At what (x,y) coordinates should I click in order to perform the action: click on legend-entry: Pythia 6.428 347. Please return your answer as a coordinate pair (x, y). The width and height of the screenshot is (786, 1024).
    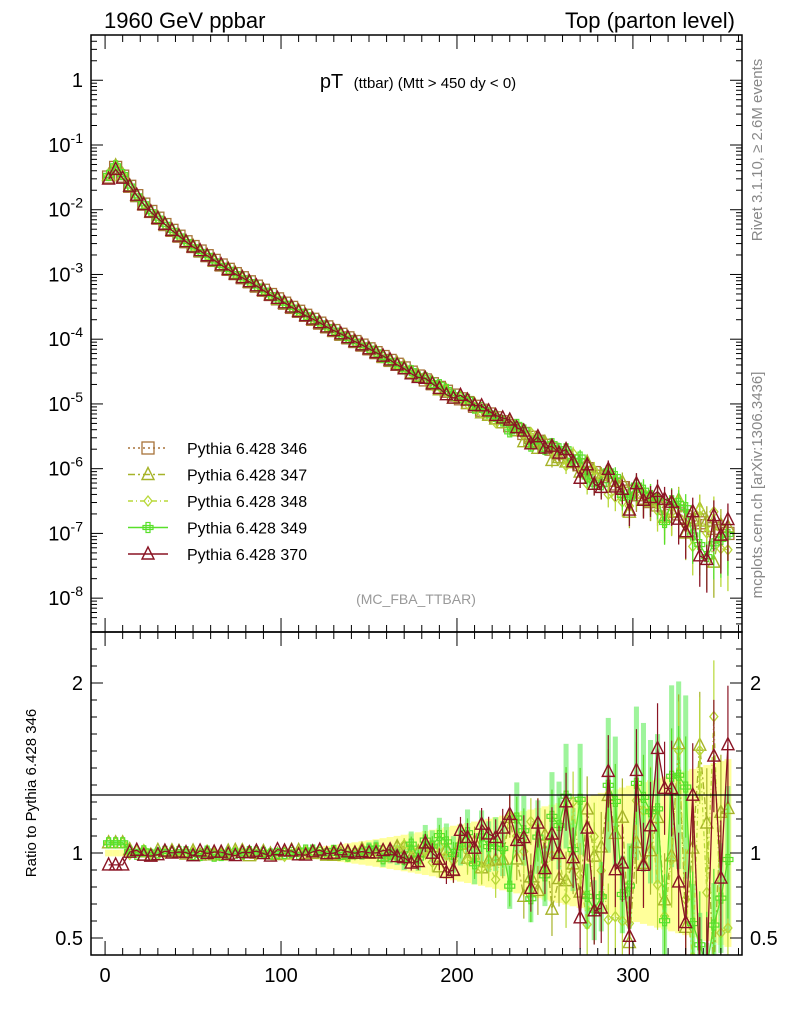
    Looking at the image, I should click on (217, 475).